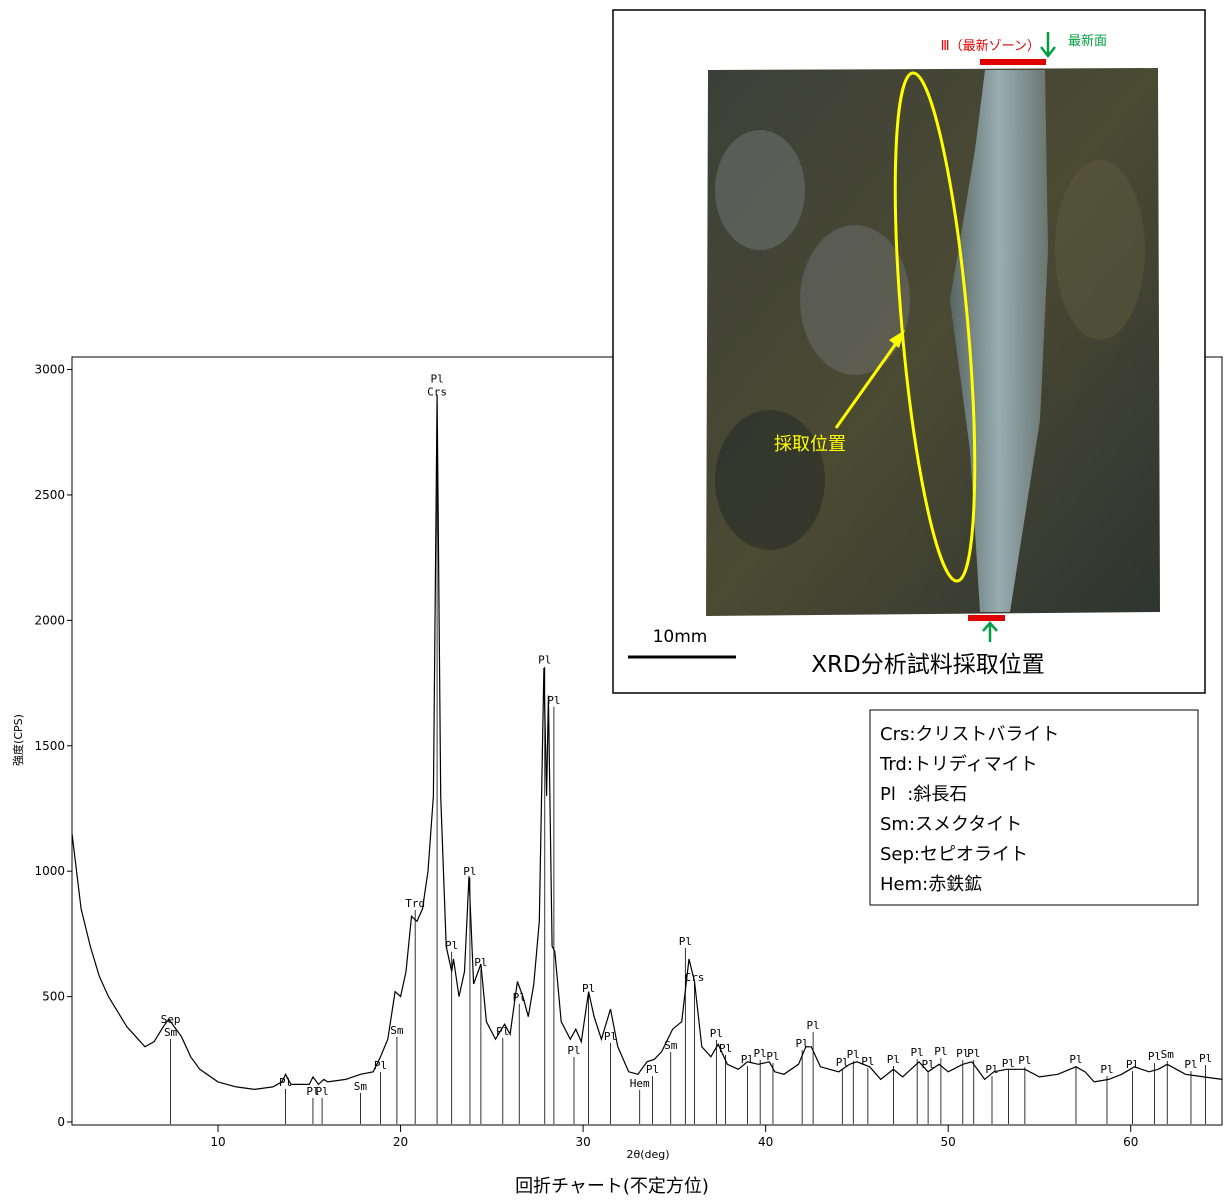  What do you see at coordinates (931, 884) in the screenshot?
I see `legend-line: Hem:赤鉄鉱` at bounding box center [931, 884].